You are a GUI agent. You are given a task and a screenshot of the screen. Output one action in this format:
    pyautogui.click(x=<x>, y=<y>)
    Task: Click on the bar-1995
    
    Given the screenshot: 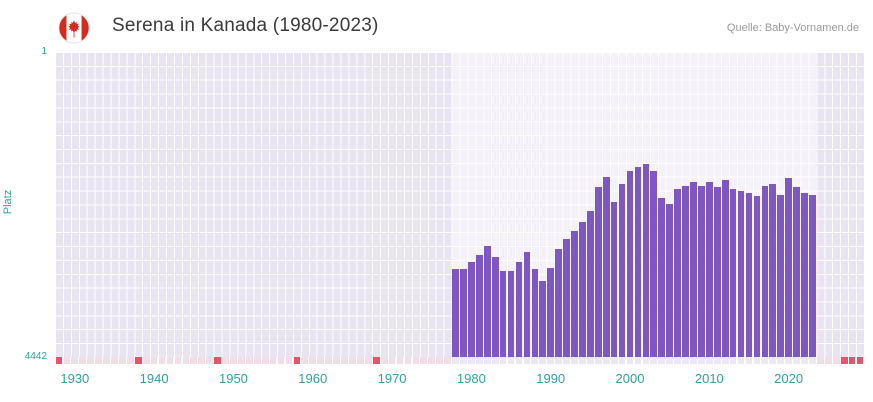 What is the action you would take?
    pyautogui.click(x=590, y=284)
    